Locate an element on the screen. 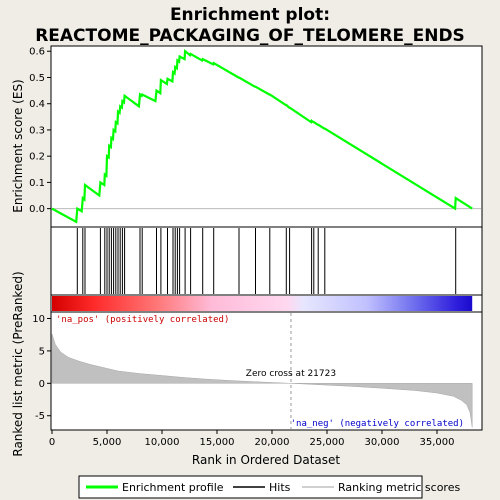 This screenshot has width=500, height=500. positive-correlation-label: 'na_pos' (positively correlated) is located at coordinates (142, 320).